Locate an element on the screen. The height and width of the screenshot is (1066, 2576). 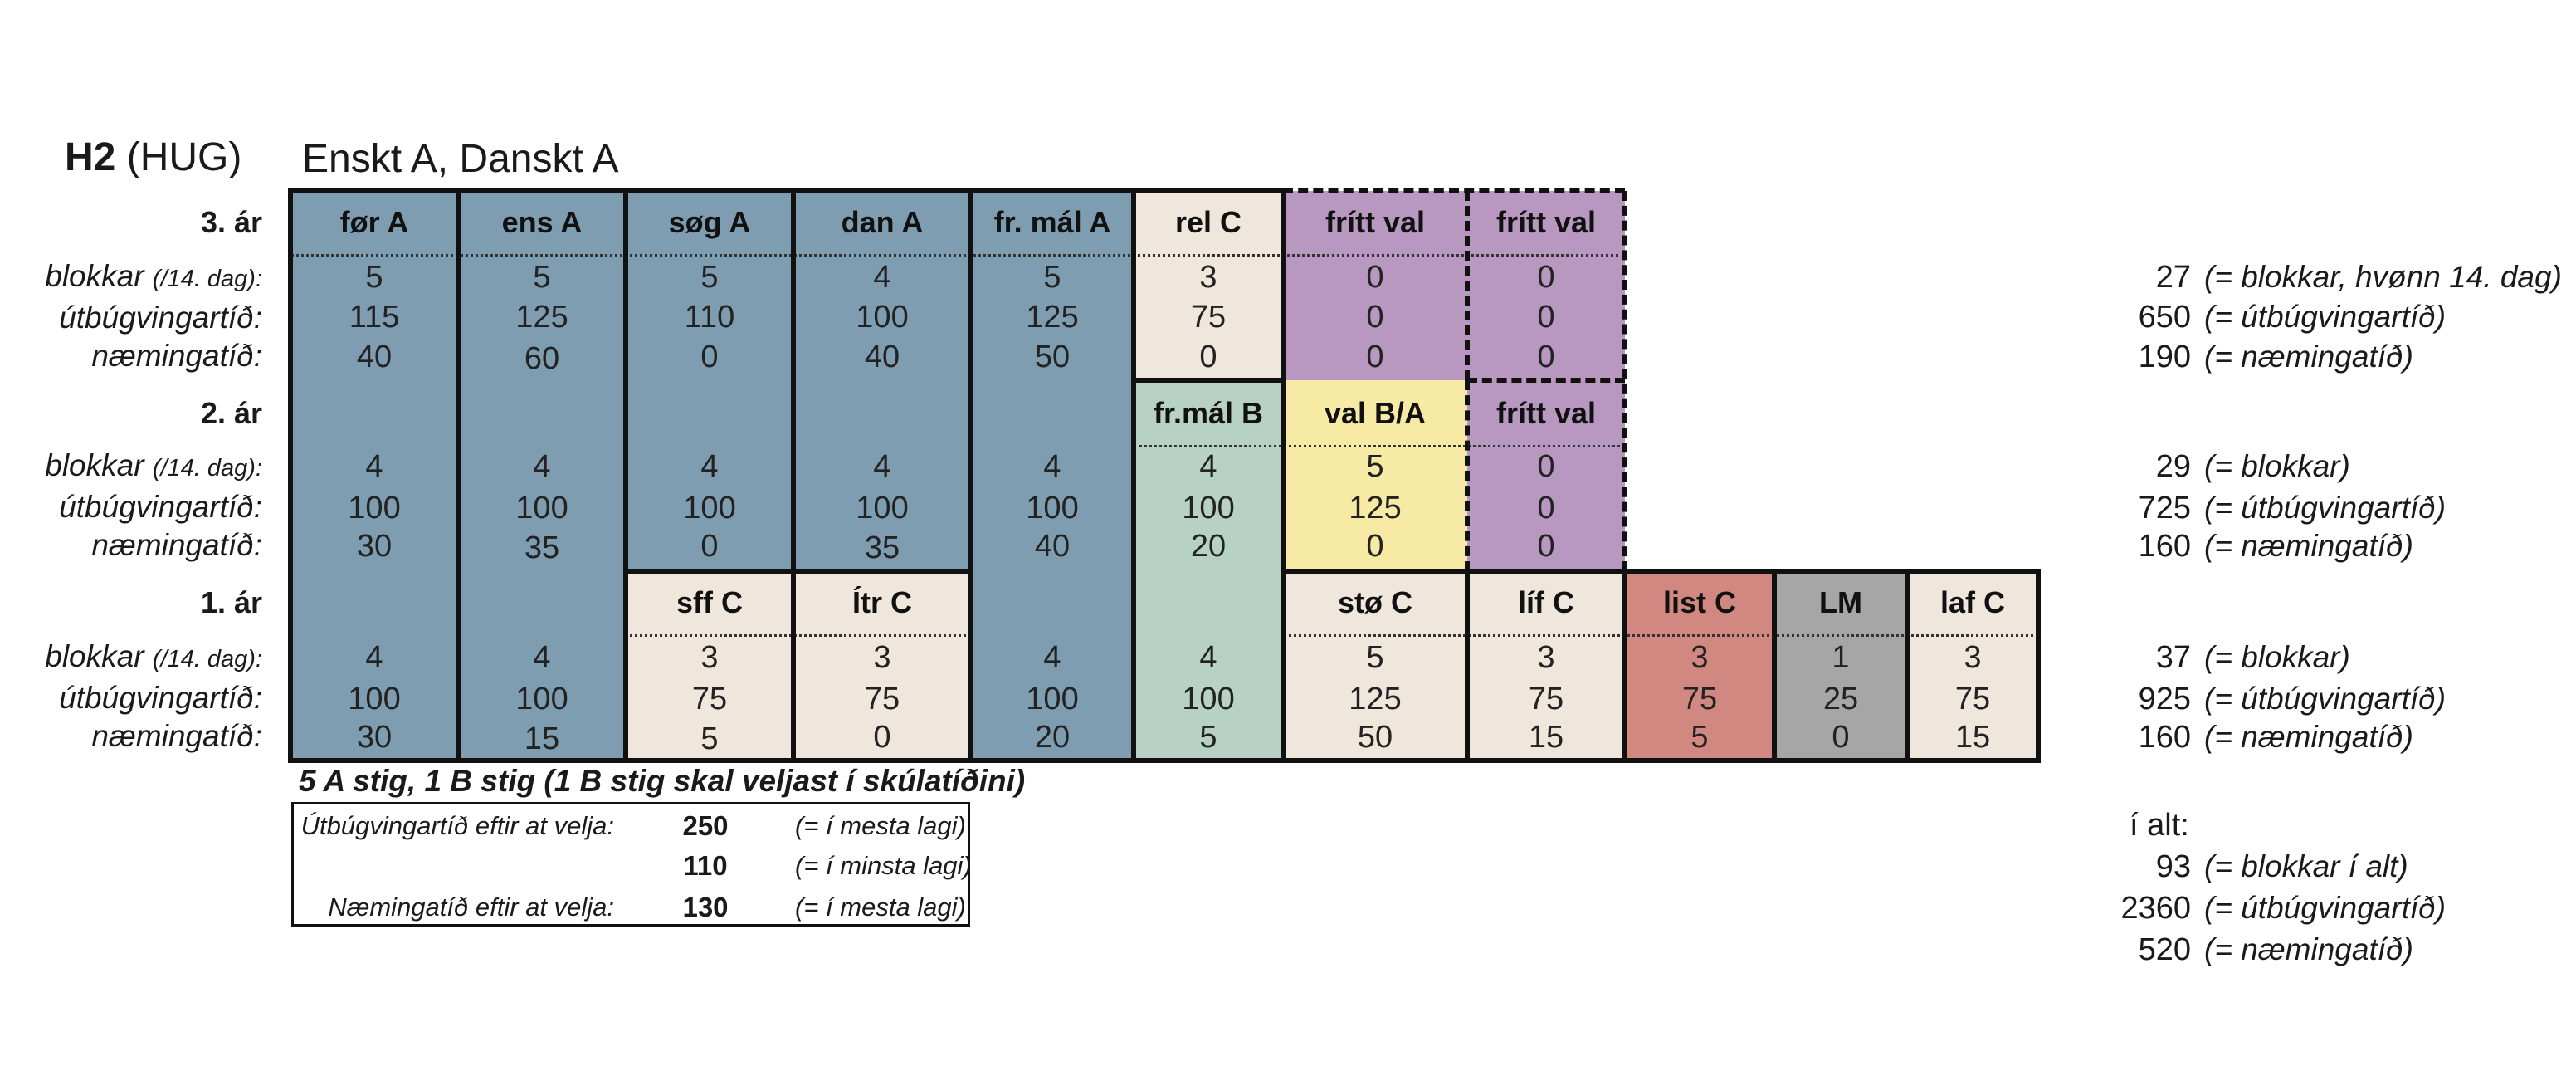
value-fritt-val-1-neming: 0 is located at coordinates (1375, 357).